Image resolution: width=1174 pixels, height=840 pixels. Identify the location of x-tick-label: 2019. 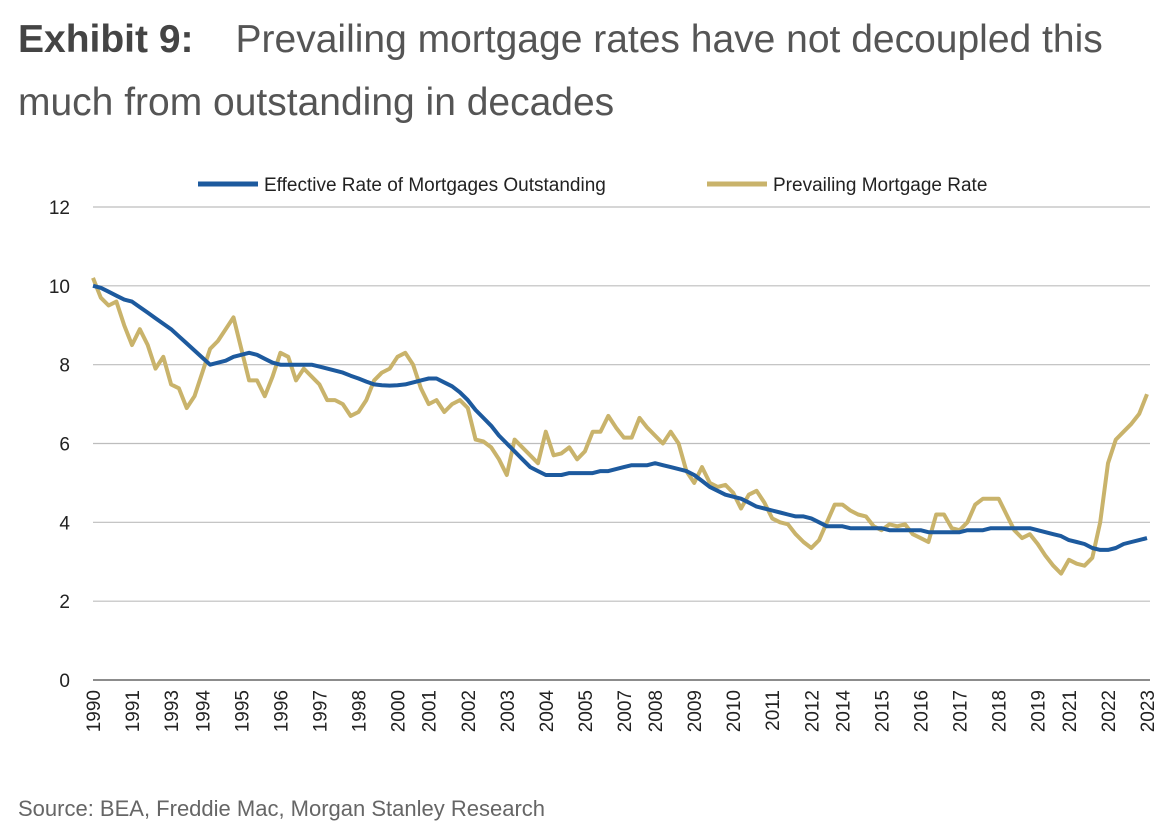
(1039, 711).